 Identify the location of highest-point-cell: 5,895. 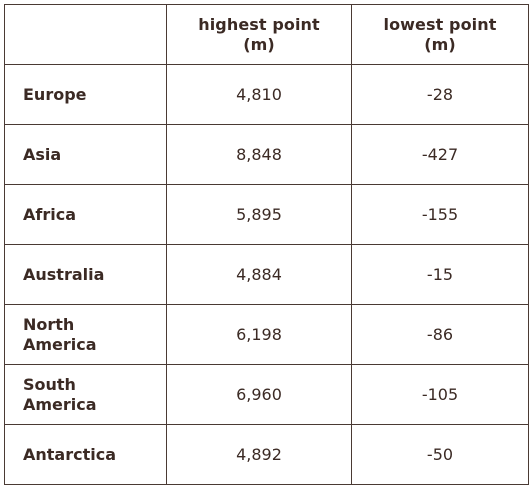
(259, 214).